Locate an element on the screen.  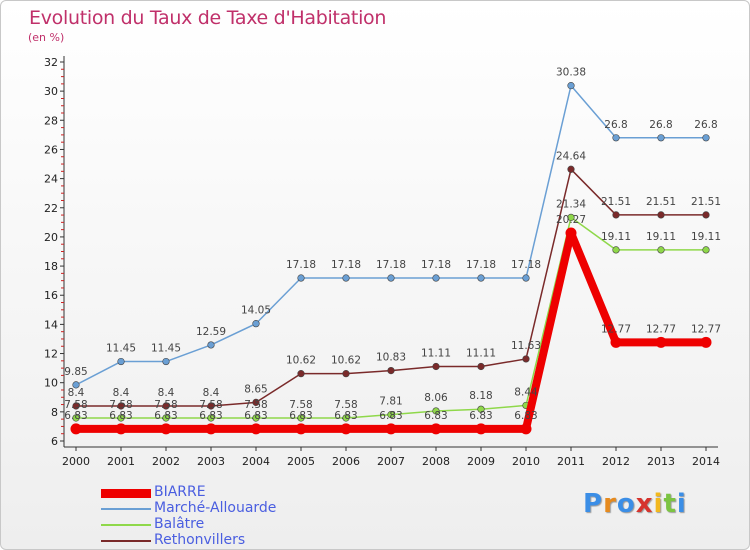
data-label: 11.11 is located at coordinates (481, 354).